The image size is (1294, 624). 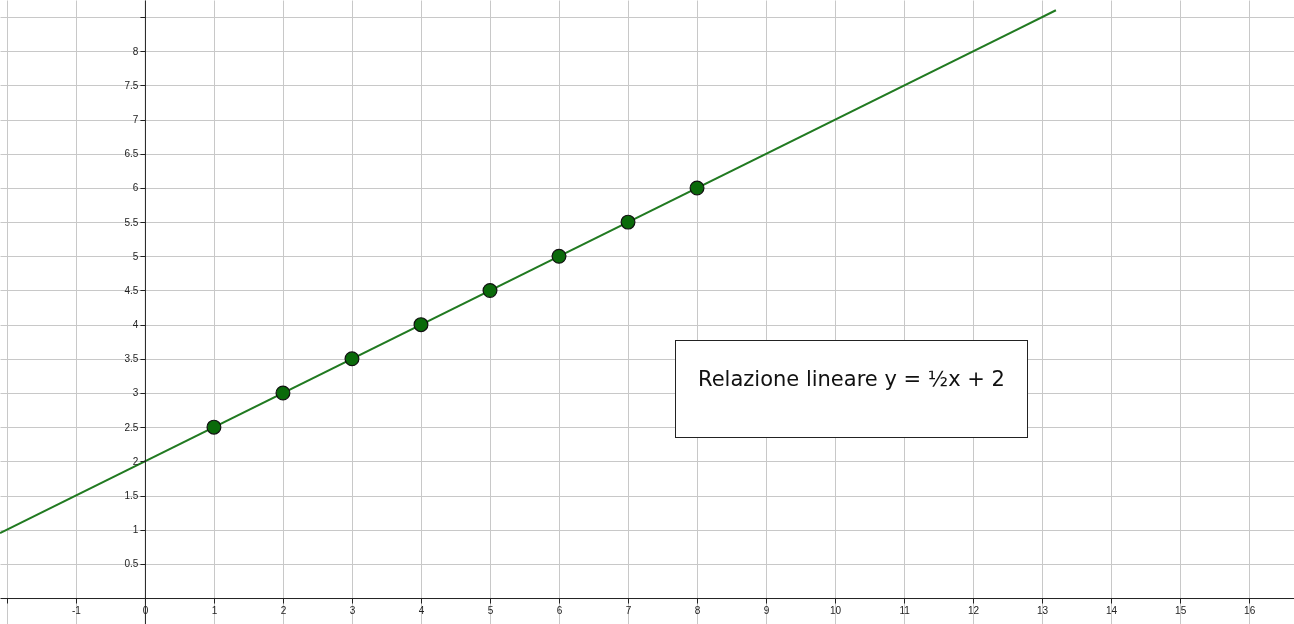 What do you see at coordinates (135, 120) in the screenshot?
I see `y-tick-label: 7` at bounding box center [135, 120].